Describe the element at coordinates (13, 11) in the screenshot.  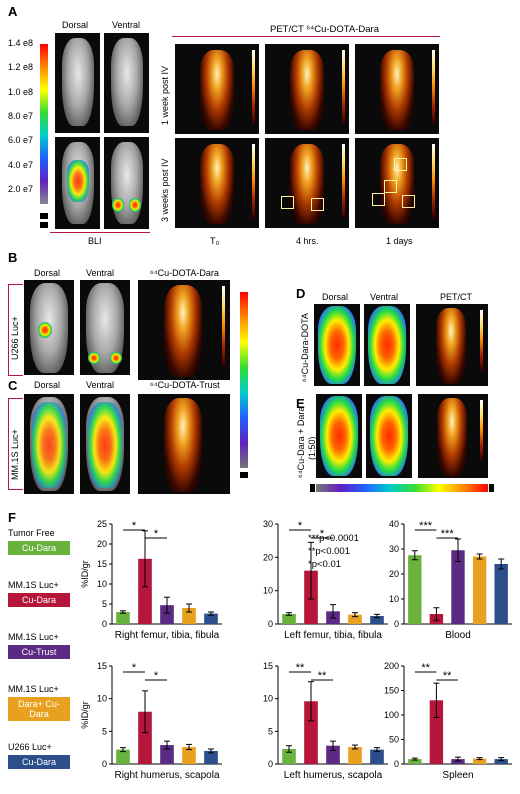
I see `panel-label-a: A` at that location.